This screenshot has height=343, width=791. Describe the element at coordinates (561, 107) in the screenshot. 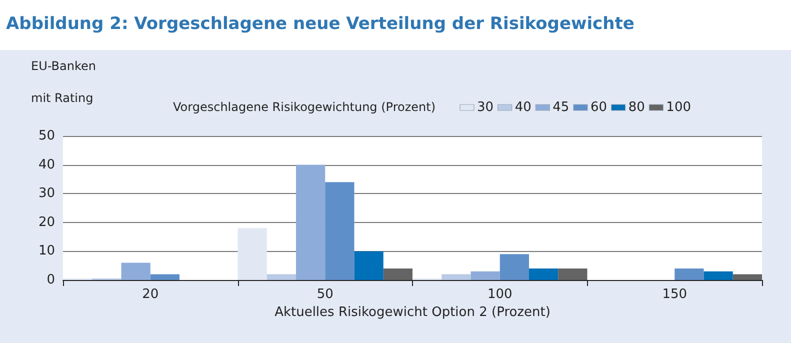

I see `legend-label: 45` at that location.